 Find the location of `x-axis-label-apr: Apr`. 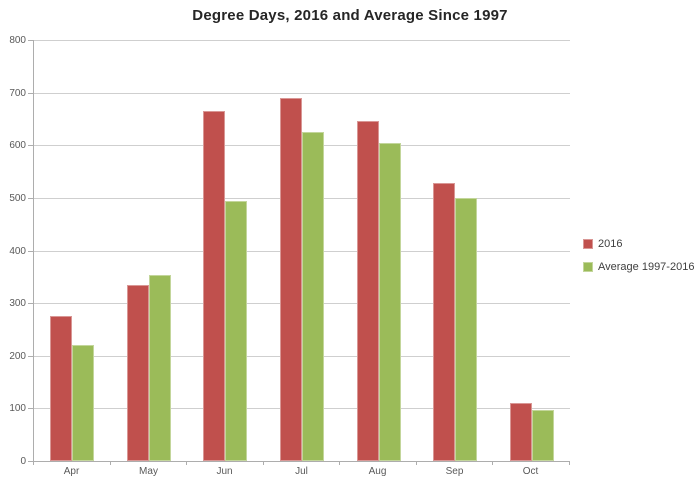

x-axis-label-apr: Apr is located at coordinates (71, 471).